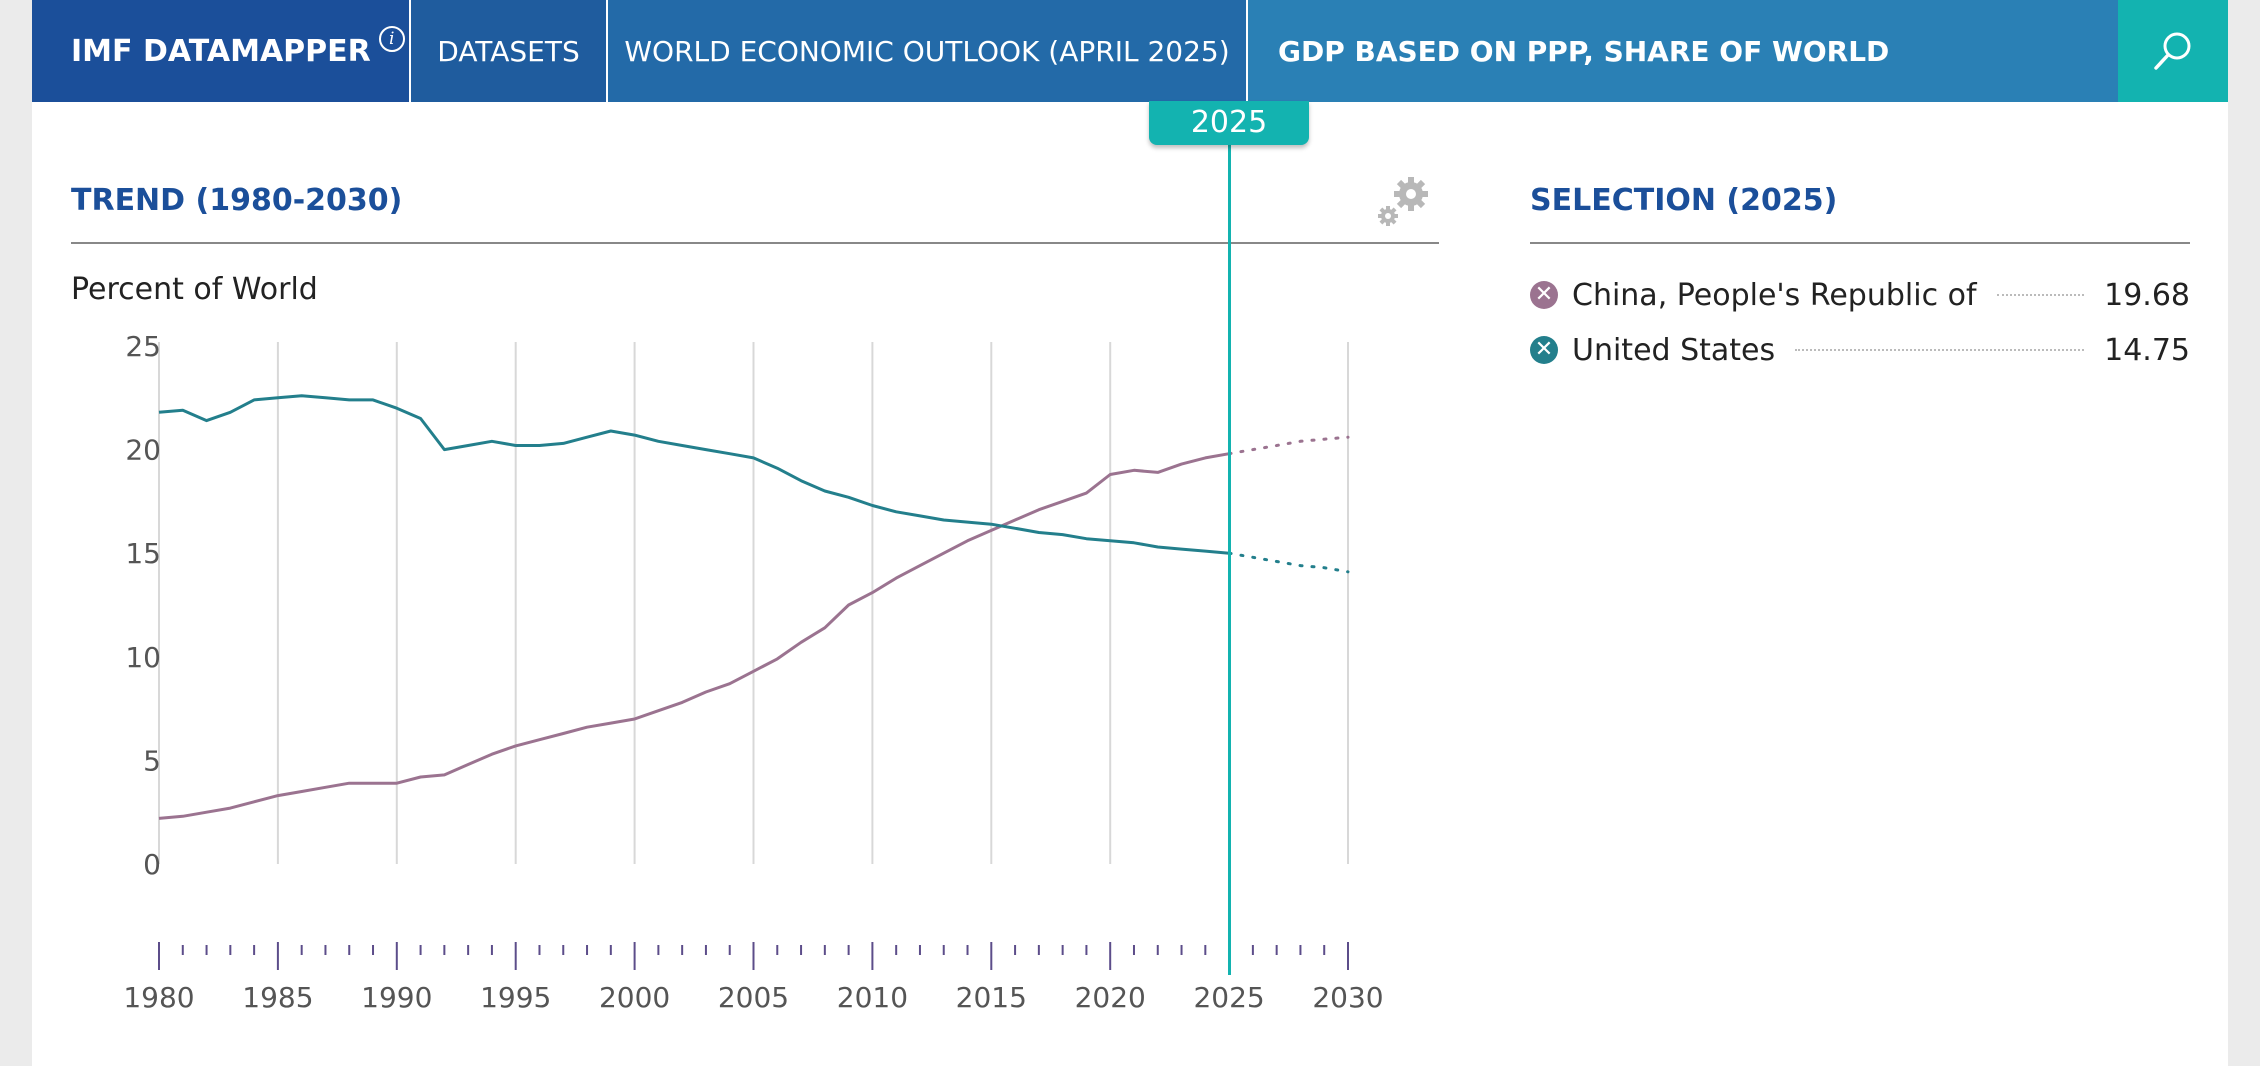 This screenshot has height=1066, width=2260. I want to click on trend-divider, so click(755, 243).